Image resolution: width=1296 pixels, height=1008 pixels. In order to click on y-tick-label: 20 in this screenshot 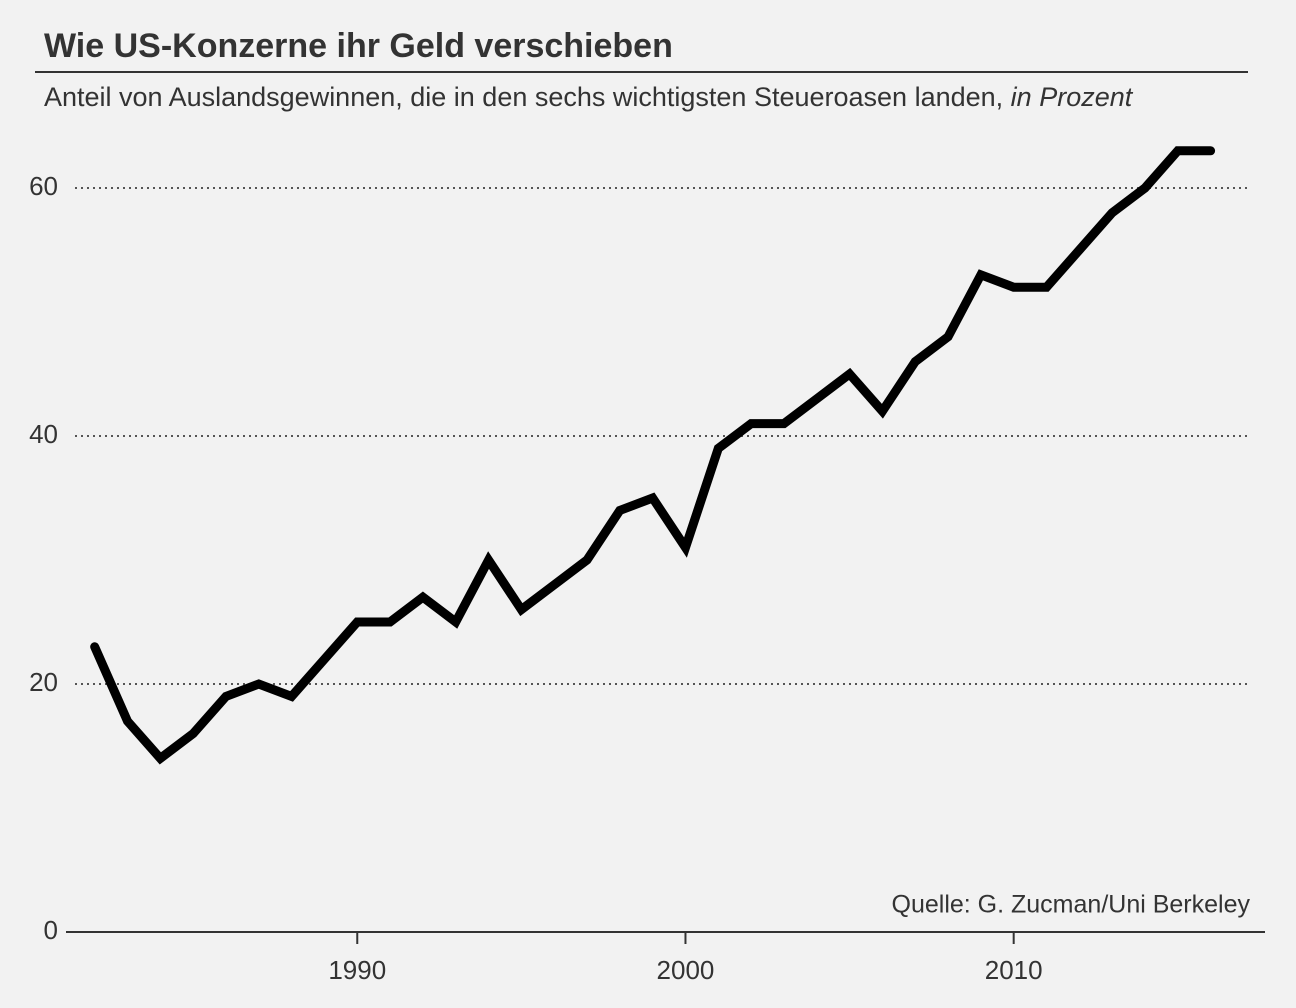, I will do `click(43, 682)`.